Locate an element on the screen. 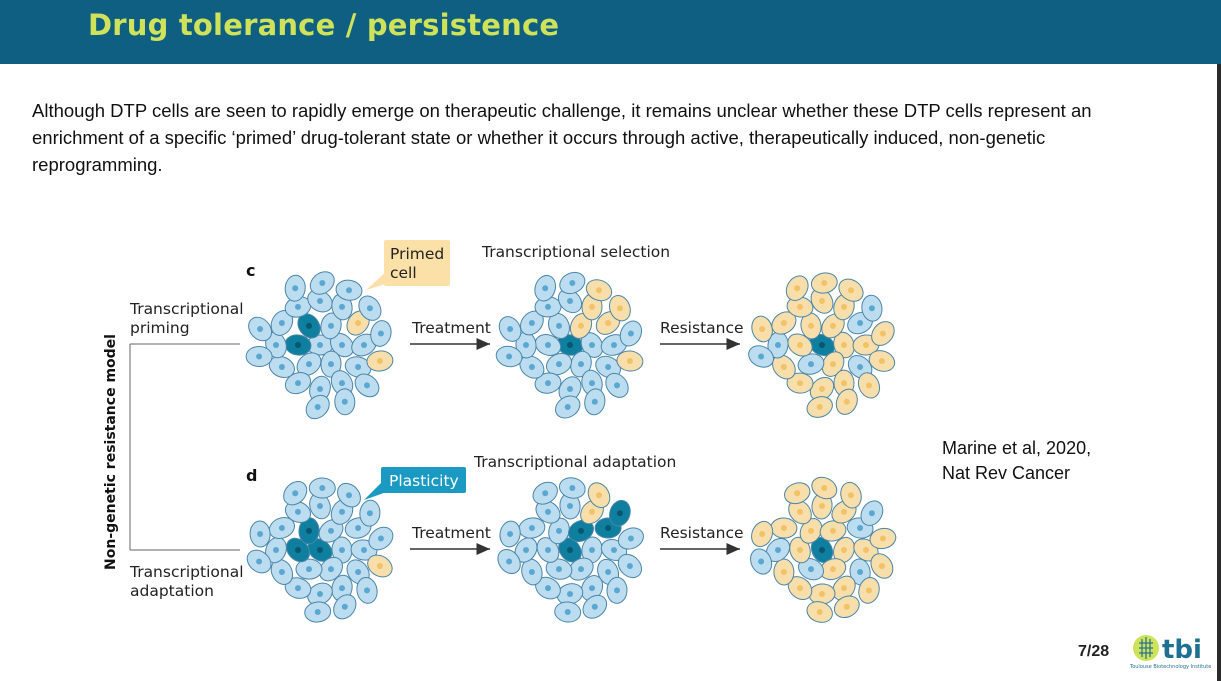  primed-callout-line1: Primed is located at coordinates (417, 254).